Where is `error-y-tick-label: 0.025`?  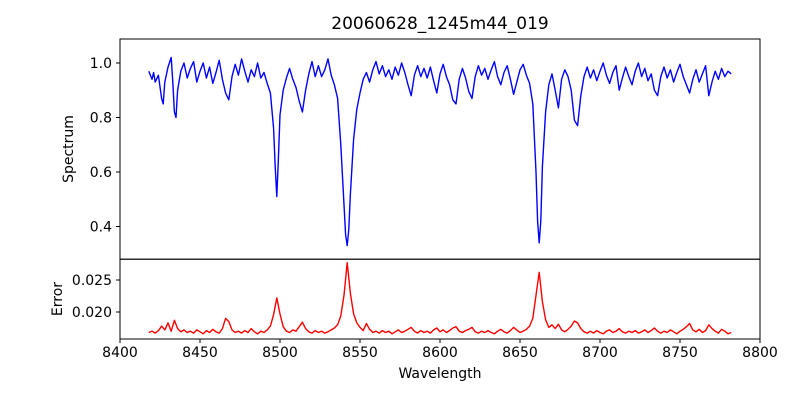
error-y-tick-label: 0.025 is located at coordinates (92, 281).